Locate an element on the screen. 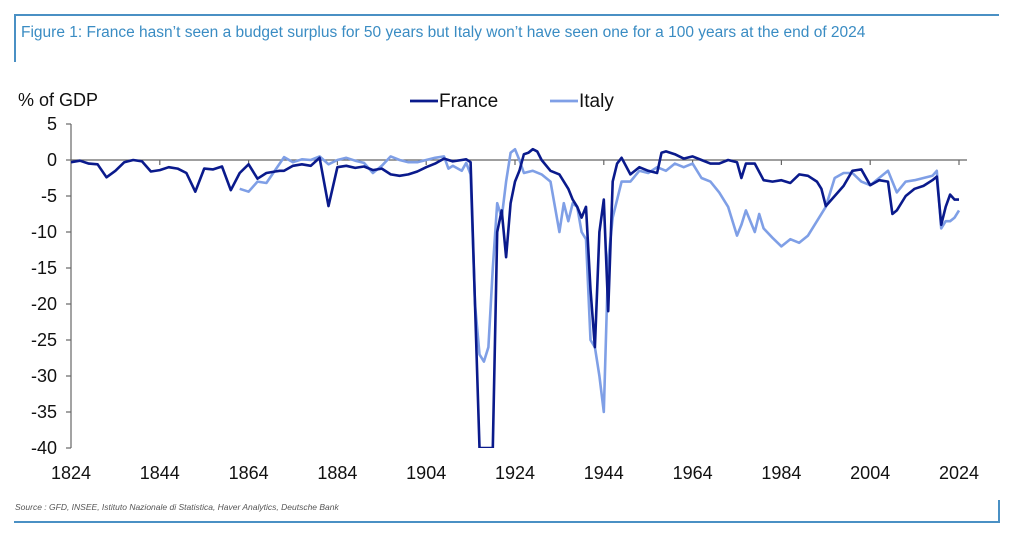  y-axis-title: % of GDP is located at coordinates (58, 100).